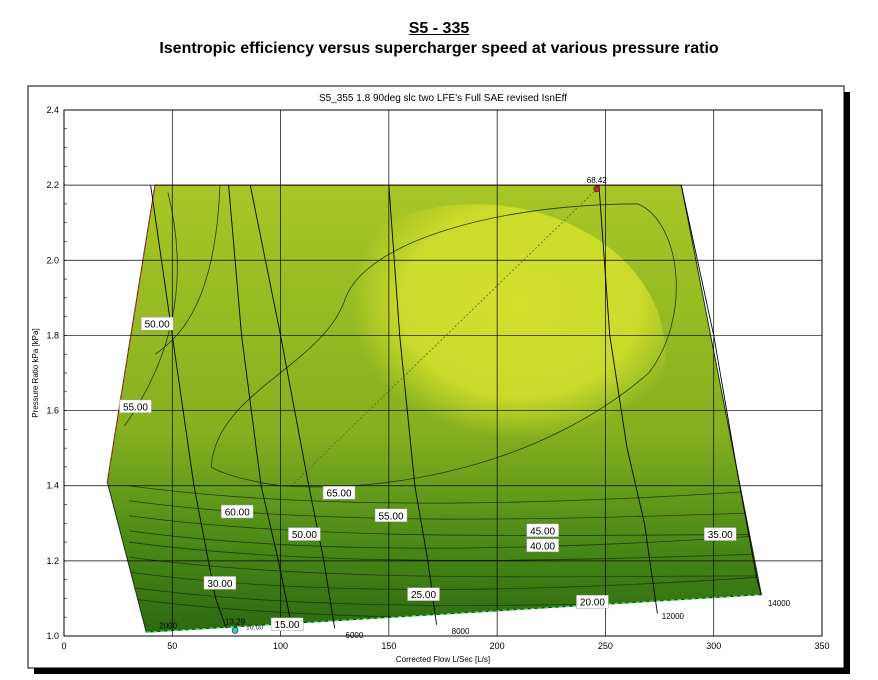 This screenshot has height=680, width=878. Describe the element at coordinates (713, 646) in the screenshot. I see `x-tick-label: 300` at that location.